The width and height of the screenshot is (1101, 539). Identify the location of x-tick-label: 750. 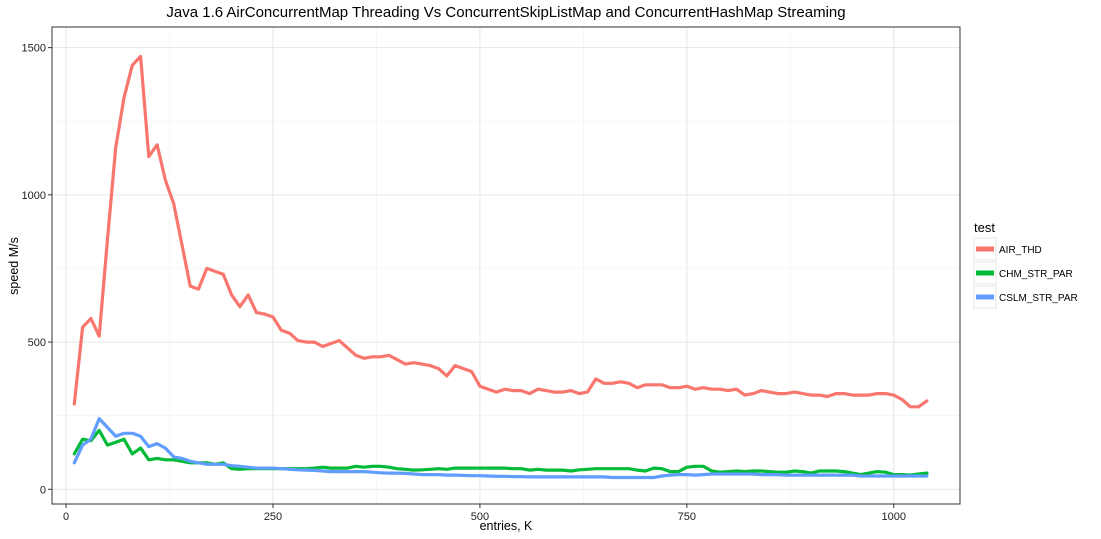
(687, 517).